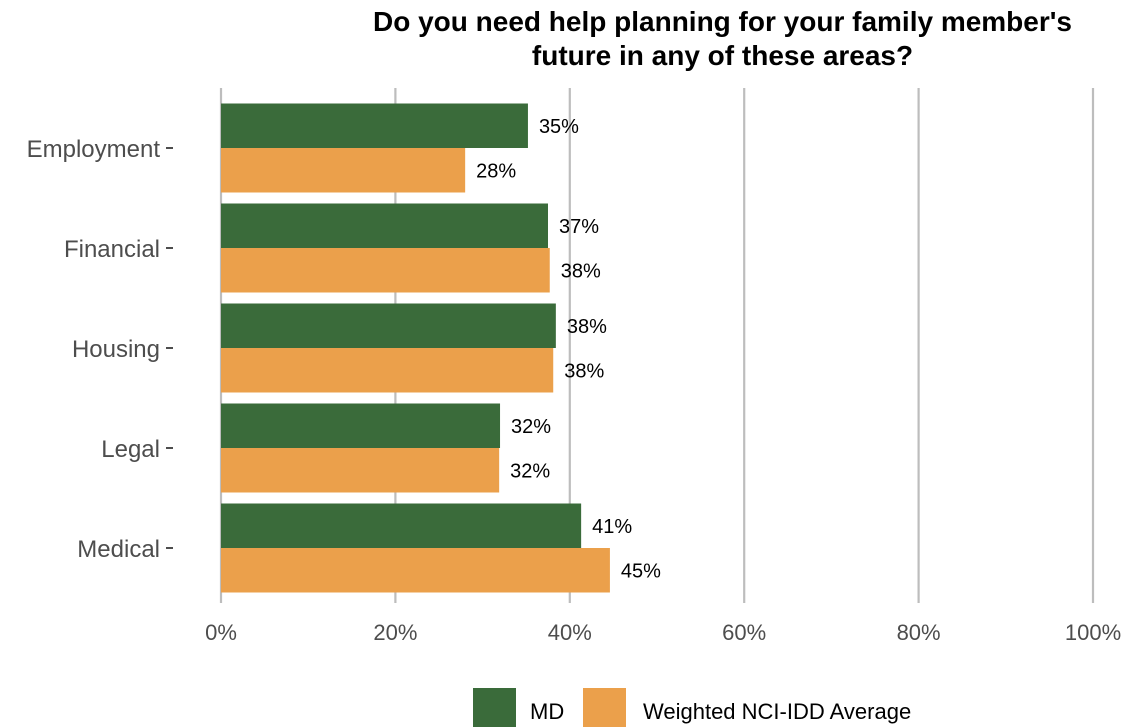  I want to click on legend-label-md: MD, so click(547, 711).